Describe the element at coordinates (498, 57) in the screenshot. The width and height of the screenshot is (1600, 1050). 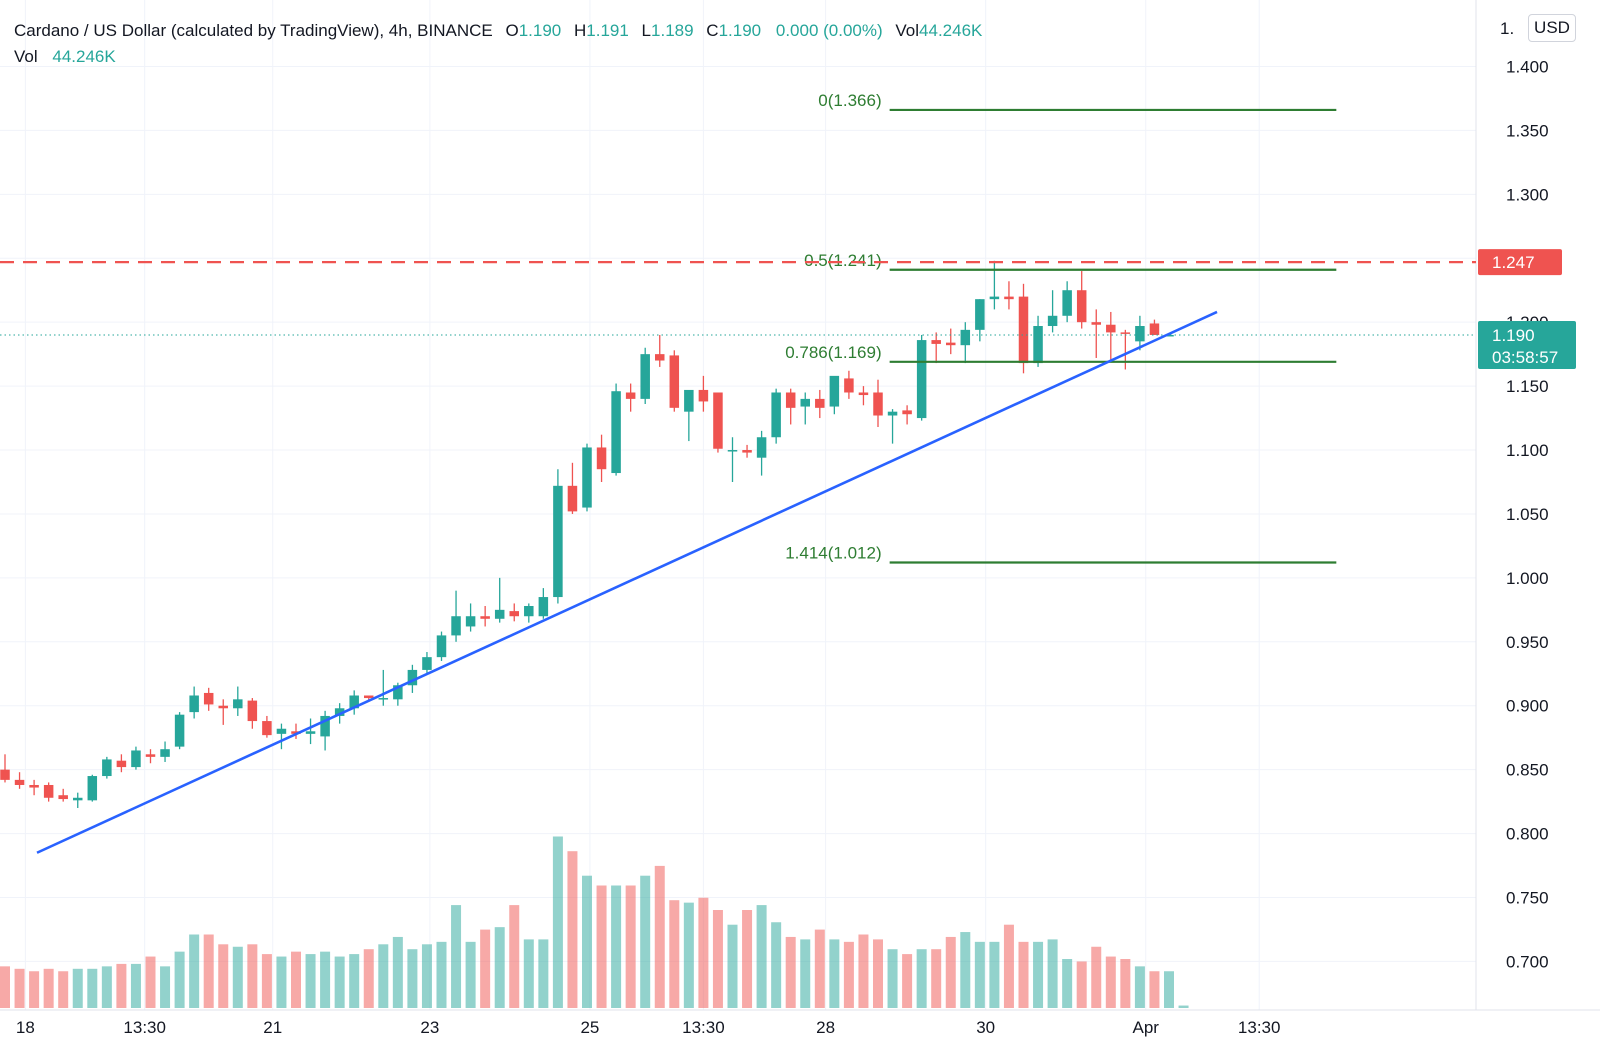
I see `legend-row-volume: Vol 44.246K` at that location.